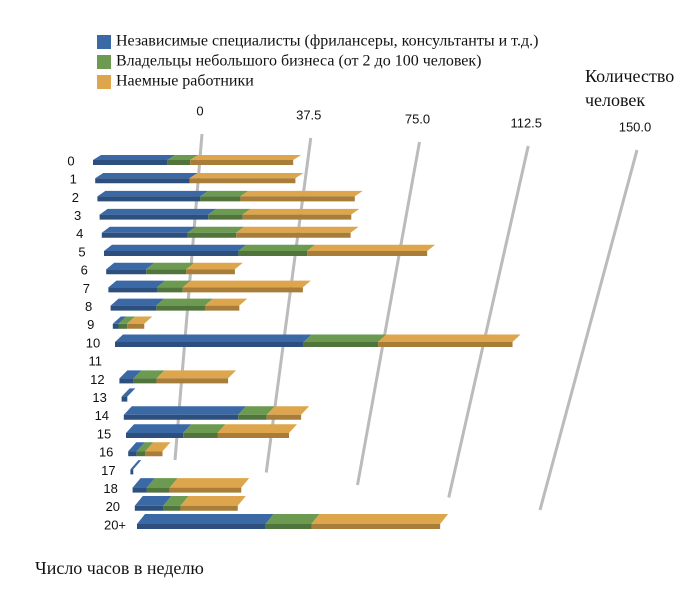 The image size is (690, 591). Describe the element at coordinates (104, 433) in the screenshot. I see `y-tick-label: 15` at that location.